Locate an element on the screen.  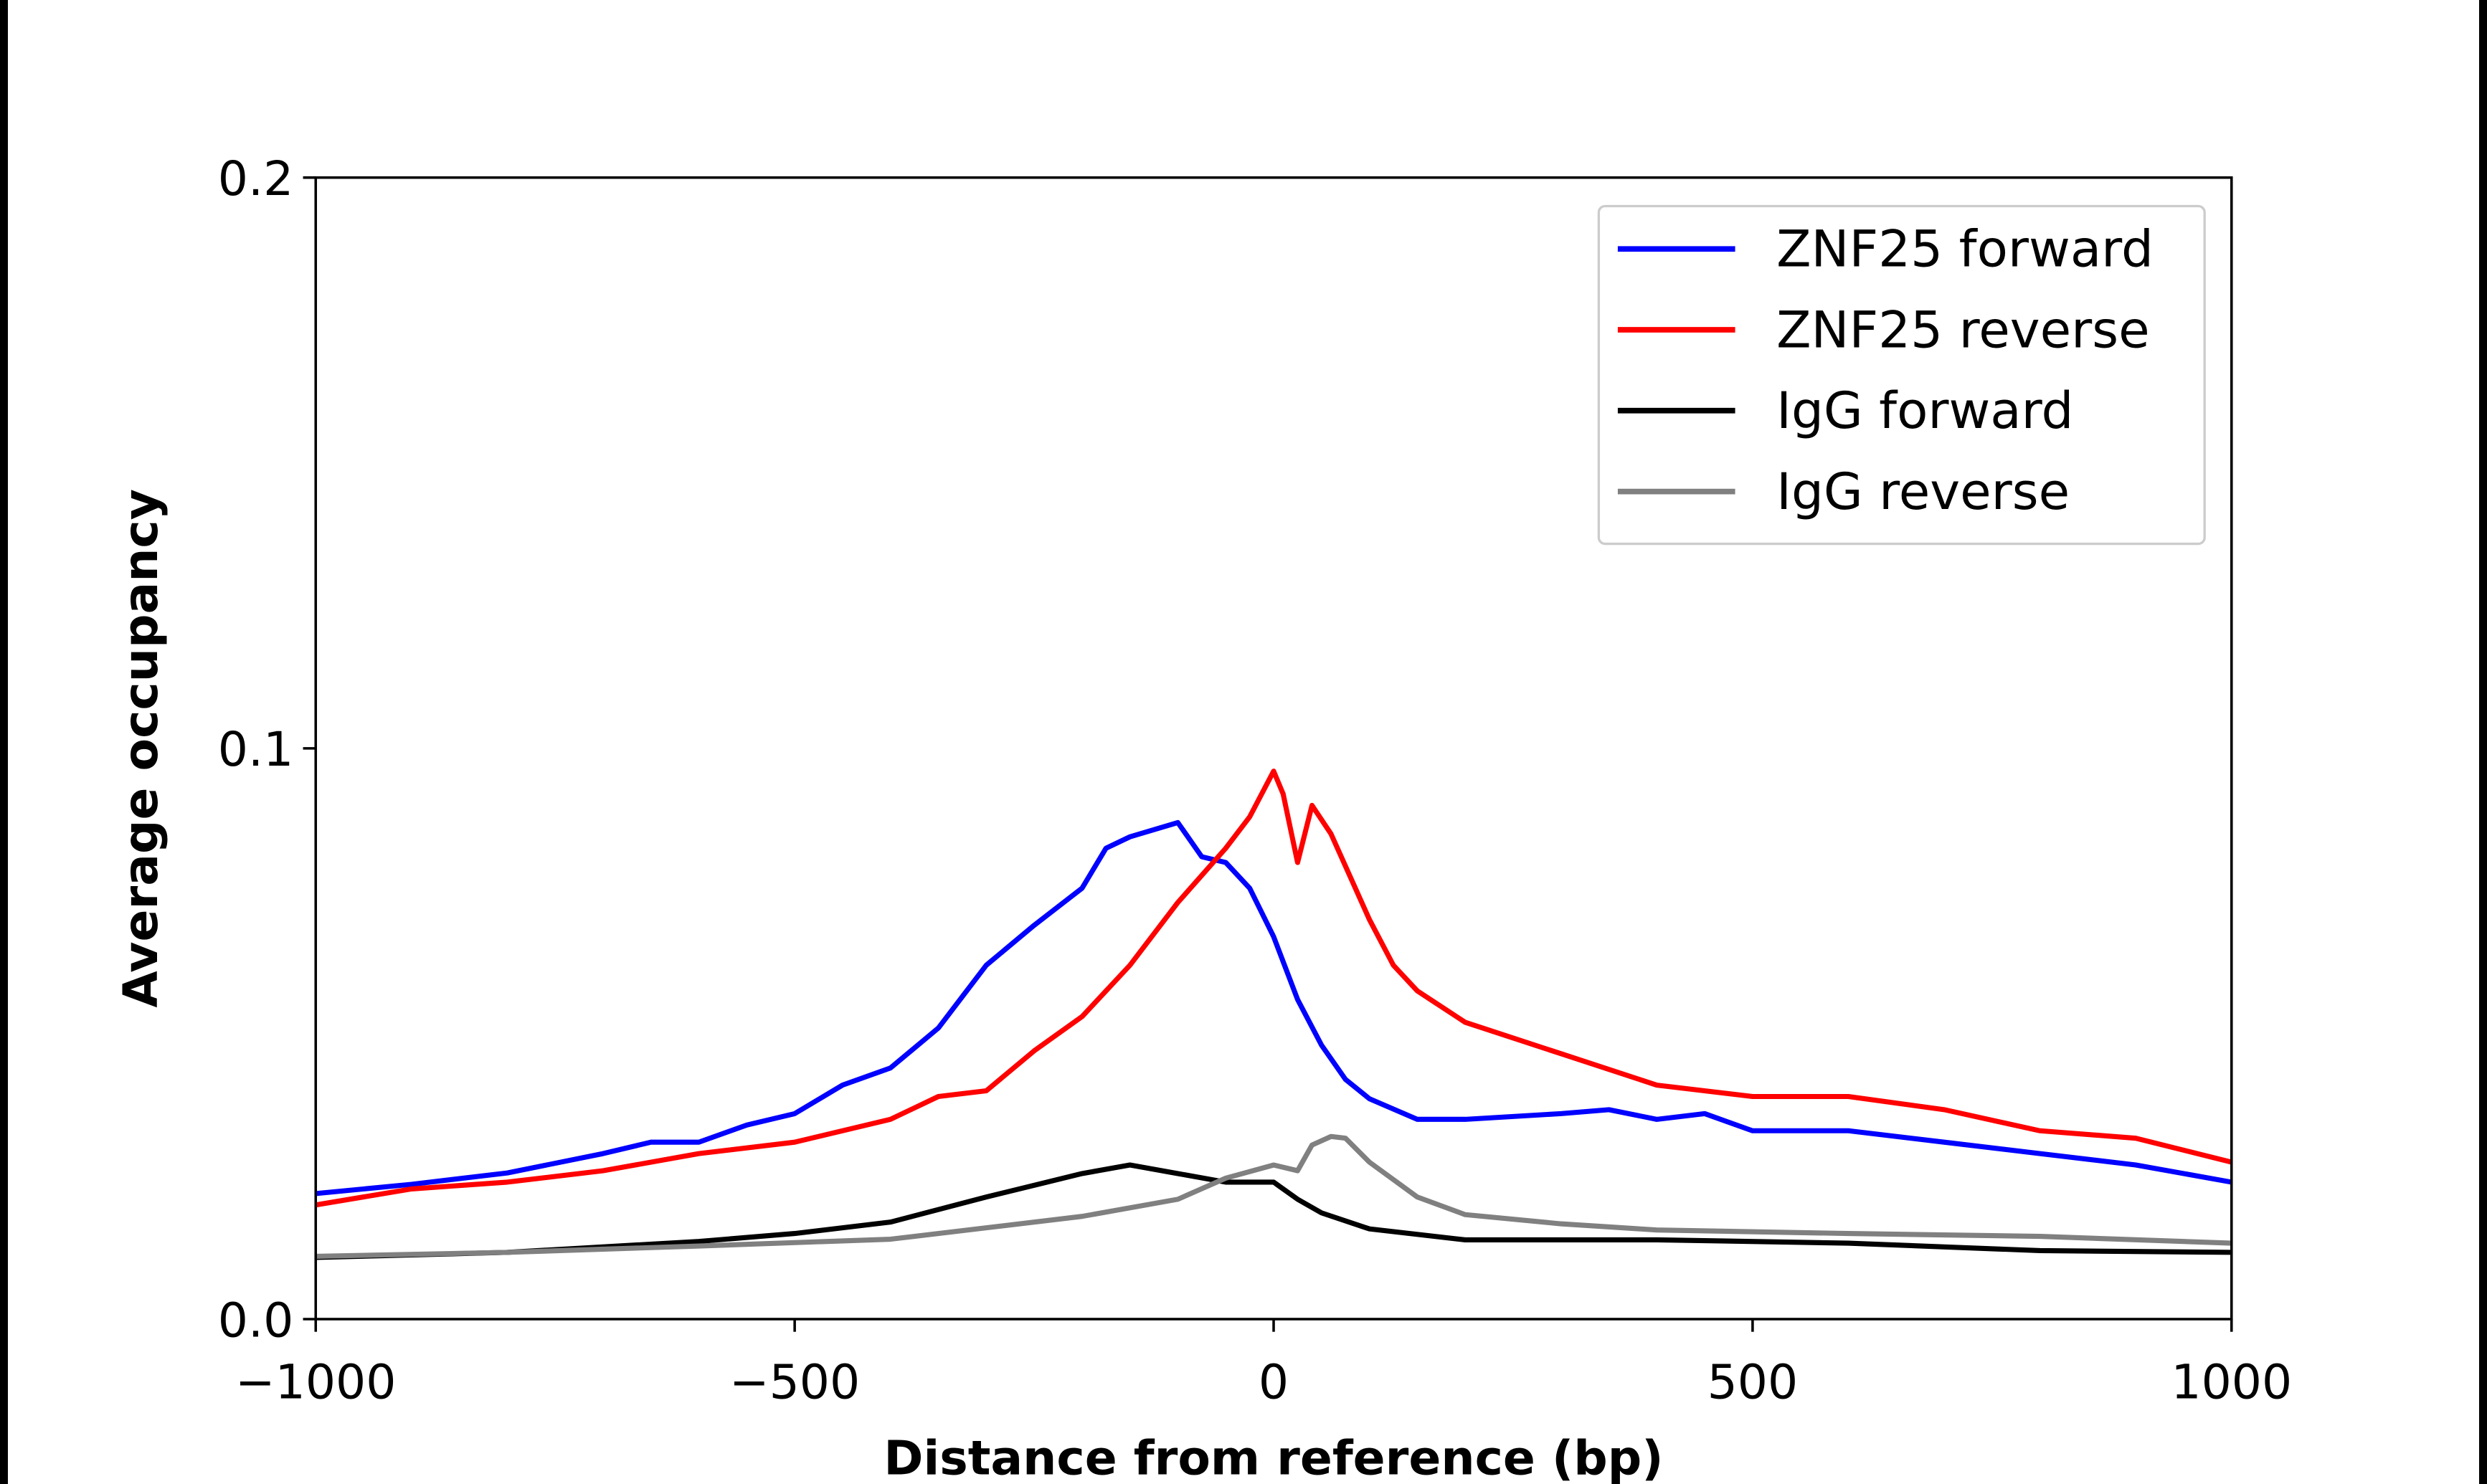
legend-entry: IgG forward is located at coordinates (1845, 410).